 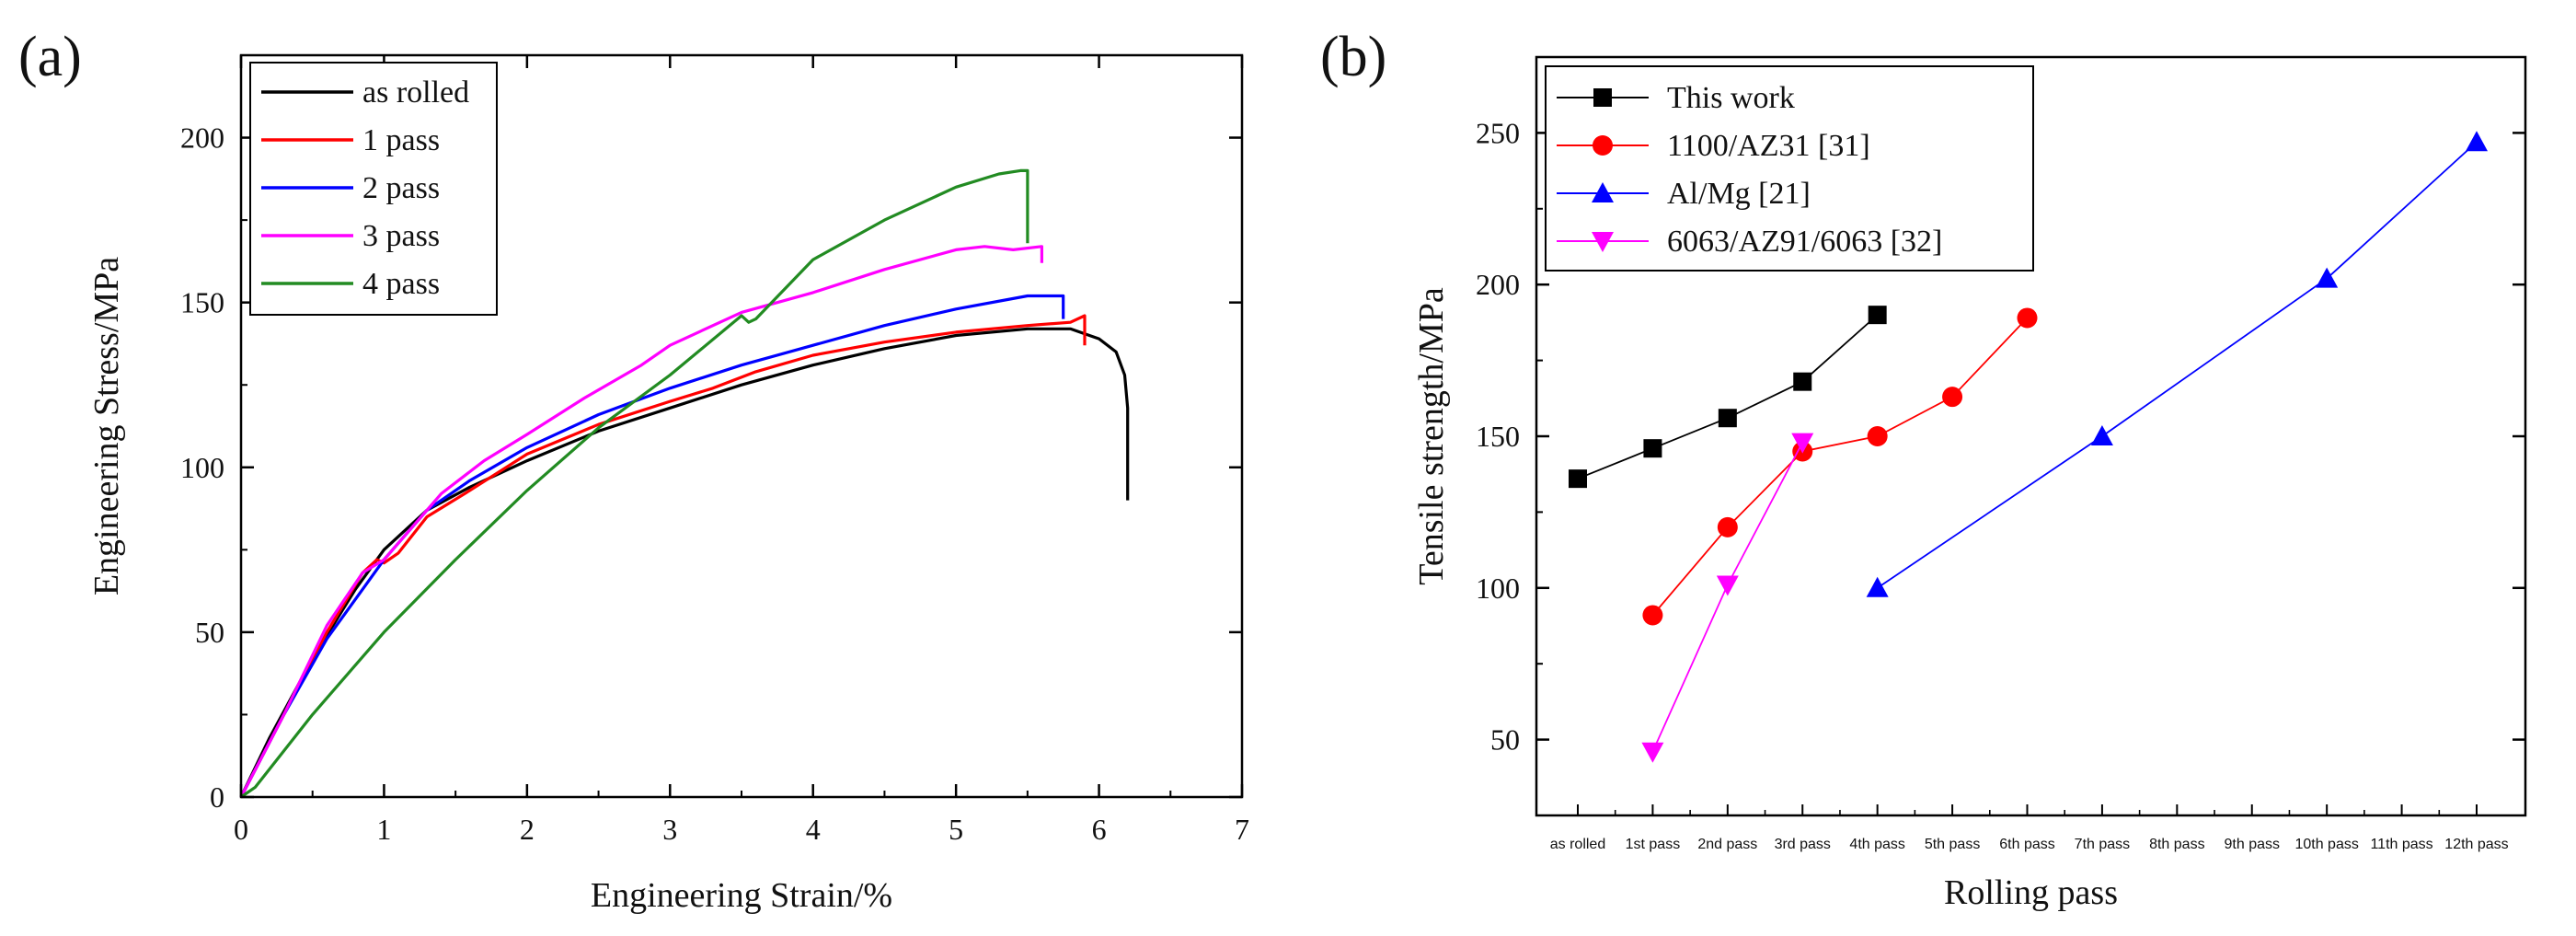 I want to click on x-axis-title: Engineering Strain/%, so click(x=741, y=895).